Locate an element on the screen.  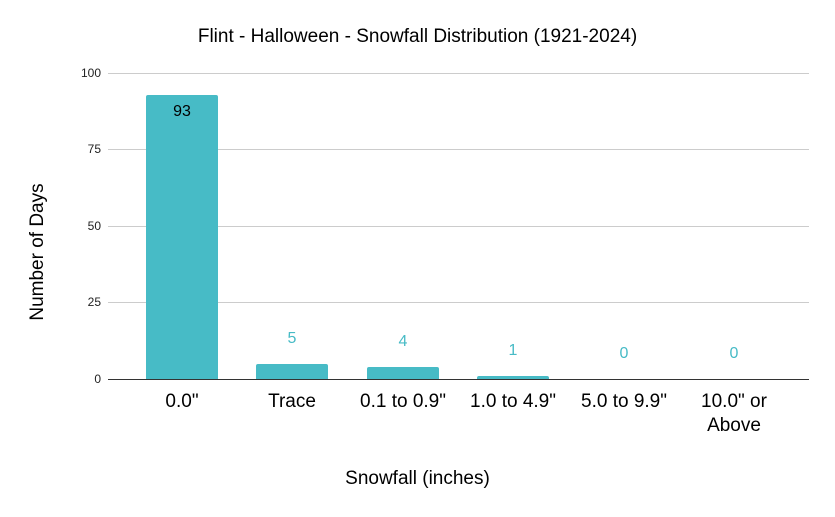
bar-0-0-inches is located at coordinates (182, 237).